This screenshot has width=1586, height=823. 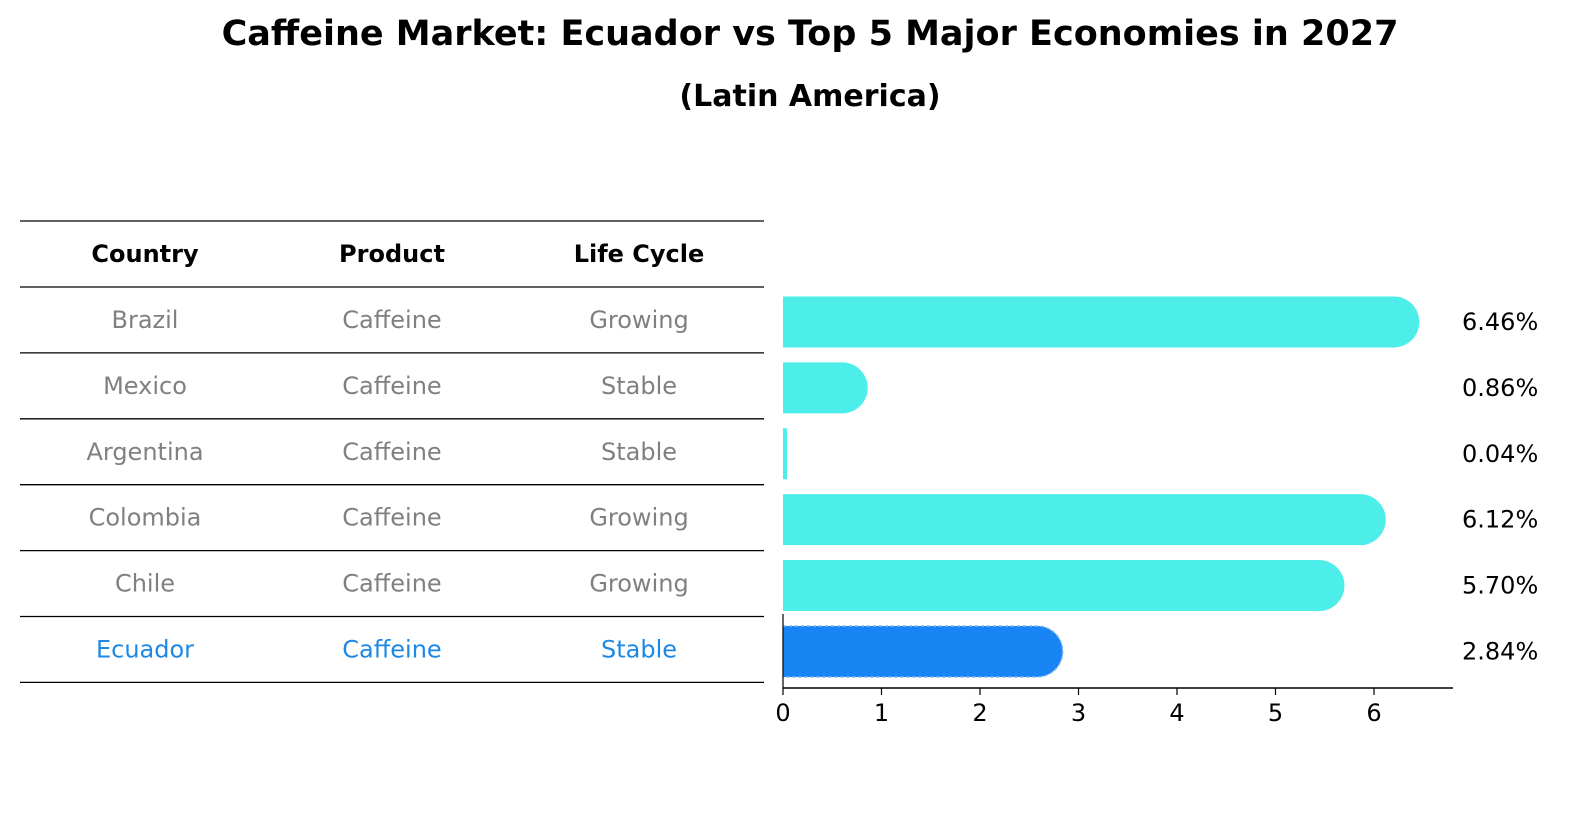 I want to click on bar-chile, so click(x=1064, y=586).